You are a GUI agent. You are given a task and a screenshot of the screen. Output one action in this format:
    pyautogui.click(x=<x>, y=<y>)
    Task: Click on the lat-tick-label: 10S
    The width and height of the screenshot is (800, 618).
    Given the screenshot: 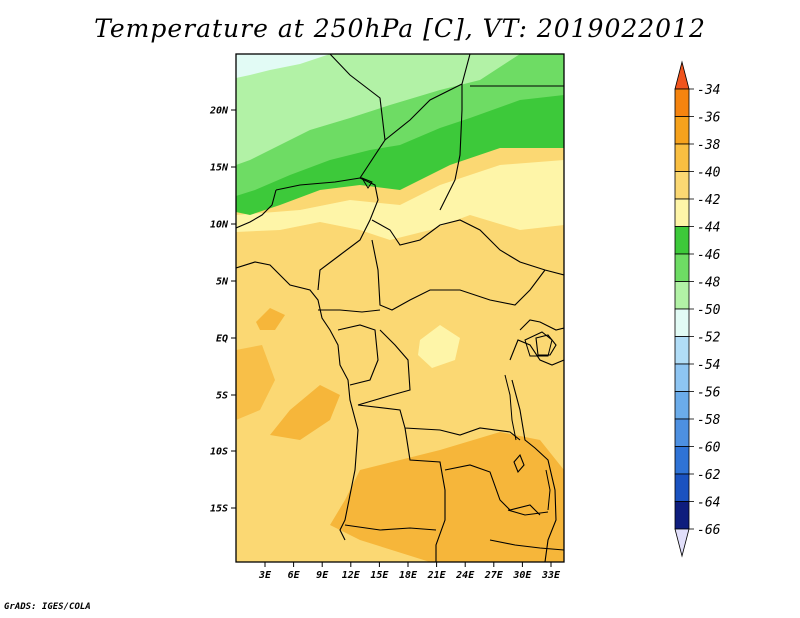 What is the action you would take?
    pyautogui.click(x=219, y=452)
    